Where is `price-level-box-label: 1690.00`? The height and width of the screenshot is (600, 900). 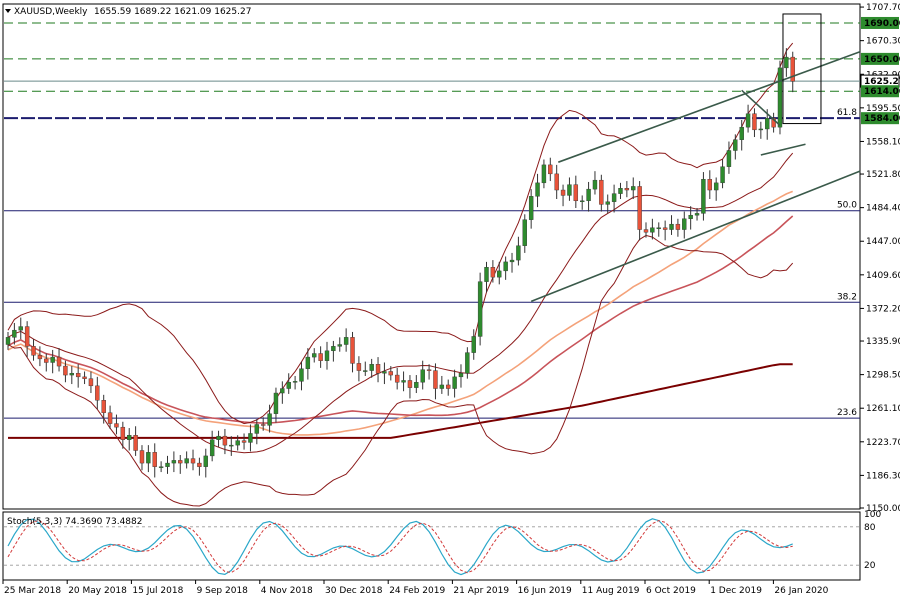 price-level-box-label: 1690.00 is located at coordinates (882, 24).